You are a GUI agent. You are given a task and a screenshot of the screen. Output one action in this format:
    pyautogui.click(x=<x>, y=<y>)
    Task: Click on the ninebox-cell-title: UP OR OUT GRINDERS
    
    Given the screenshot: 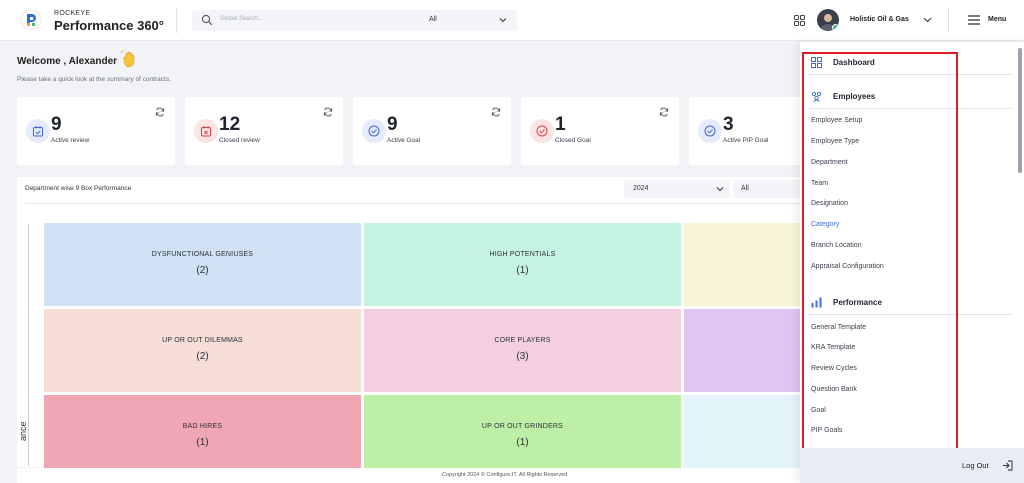 What is the action you would take?
    pyautogui.click(x=522, y=426)
    